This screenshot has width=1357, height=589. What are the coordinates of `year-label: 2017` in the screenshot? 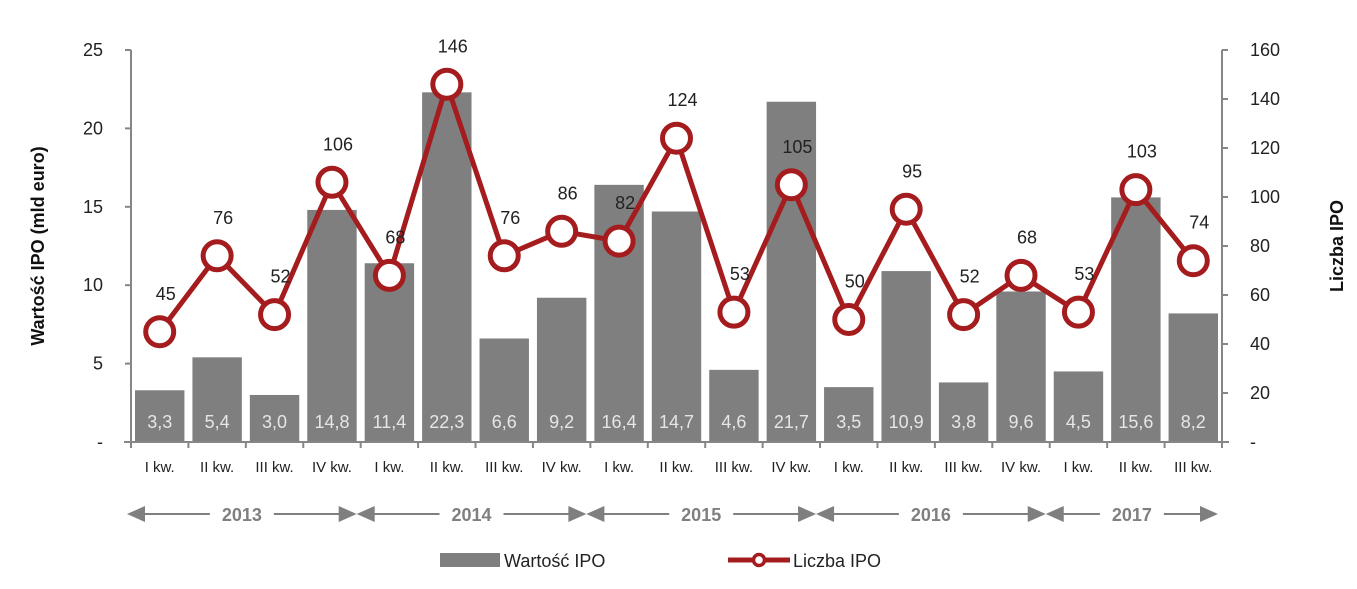 It's located at (1132, 515).